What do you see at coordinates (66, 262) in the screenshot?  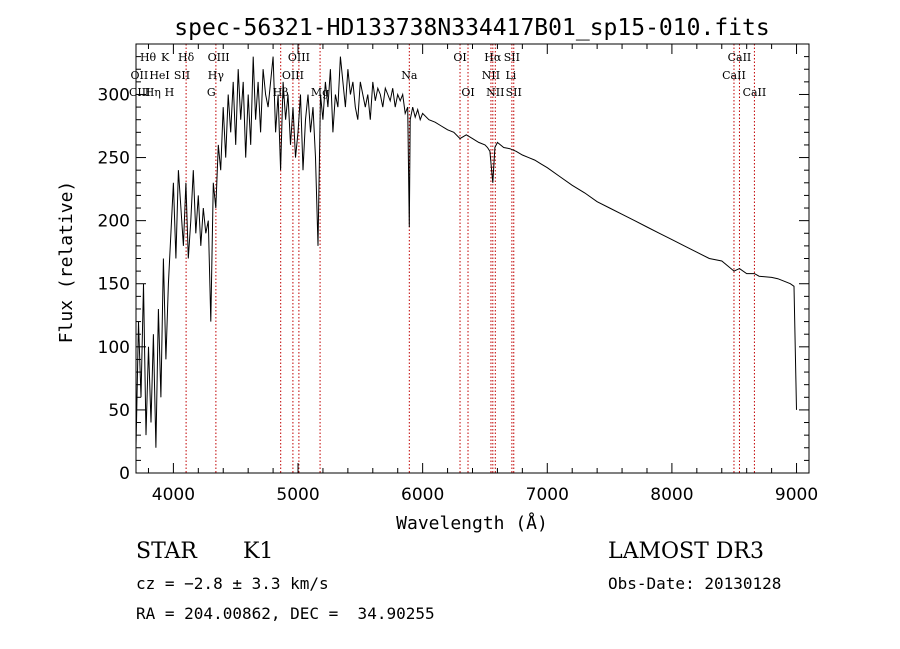 I see `y-axis-label: Flux (relative)` at bounding box center [66, 262].